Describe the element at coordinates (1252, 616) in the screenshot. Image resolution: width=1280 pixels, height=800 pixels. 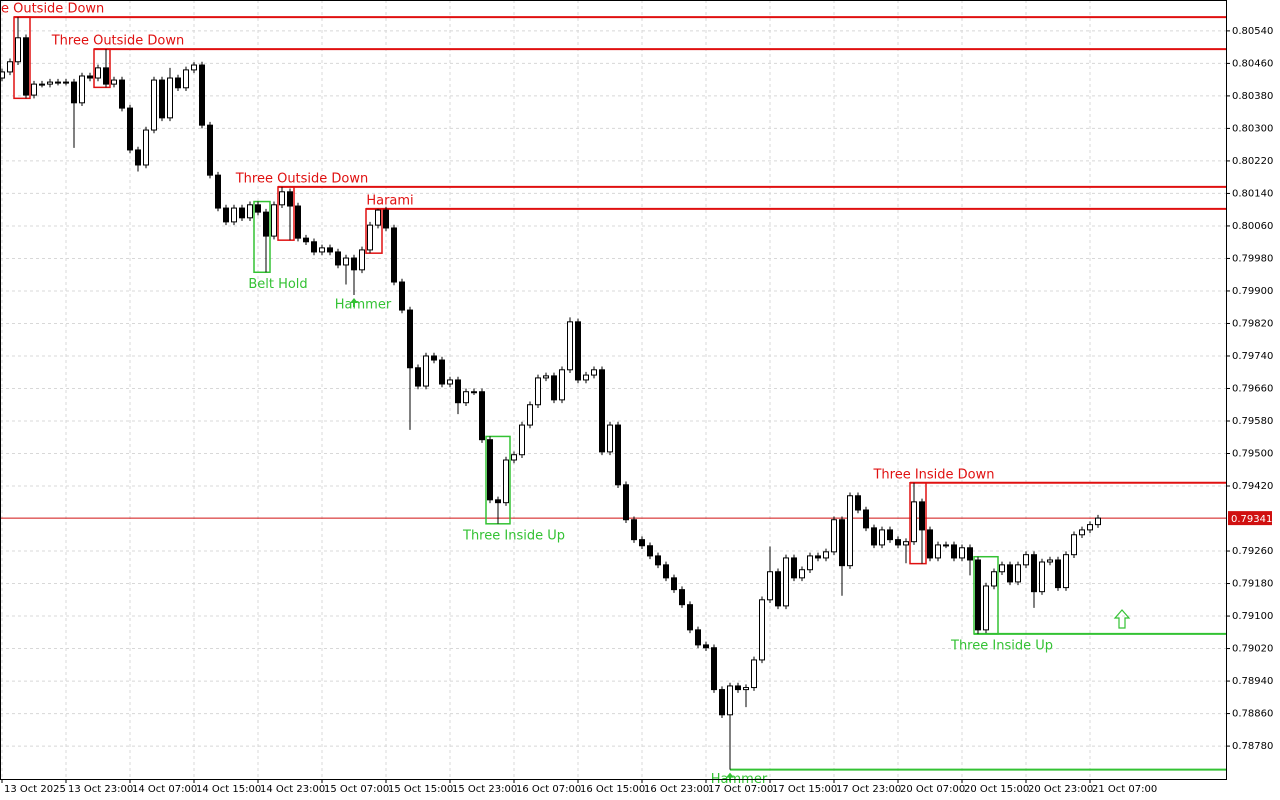
I see `y-tick-label: 0.79100` at that location.